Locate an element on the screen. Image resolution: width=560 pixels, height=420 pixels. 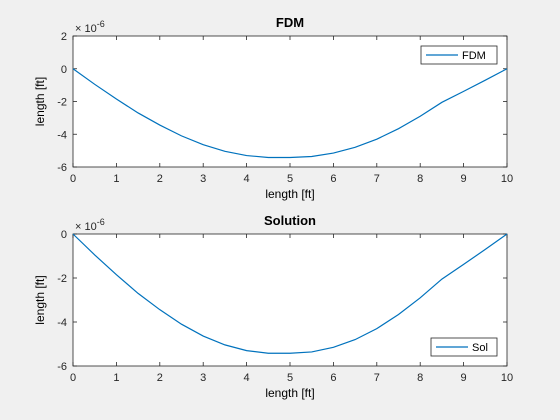
chart-0-x-tick-label: 10 is located at coordinates (507, 179).